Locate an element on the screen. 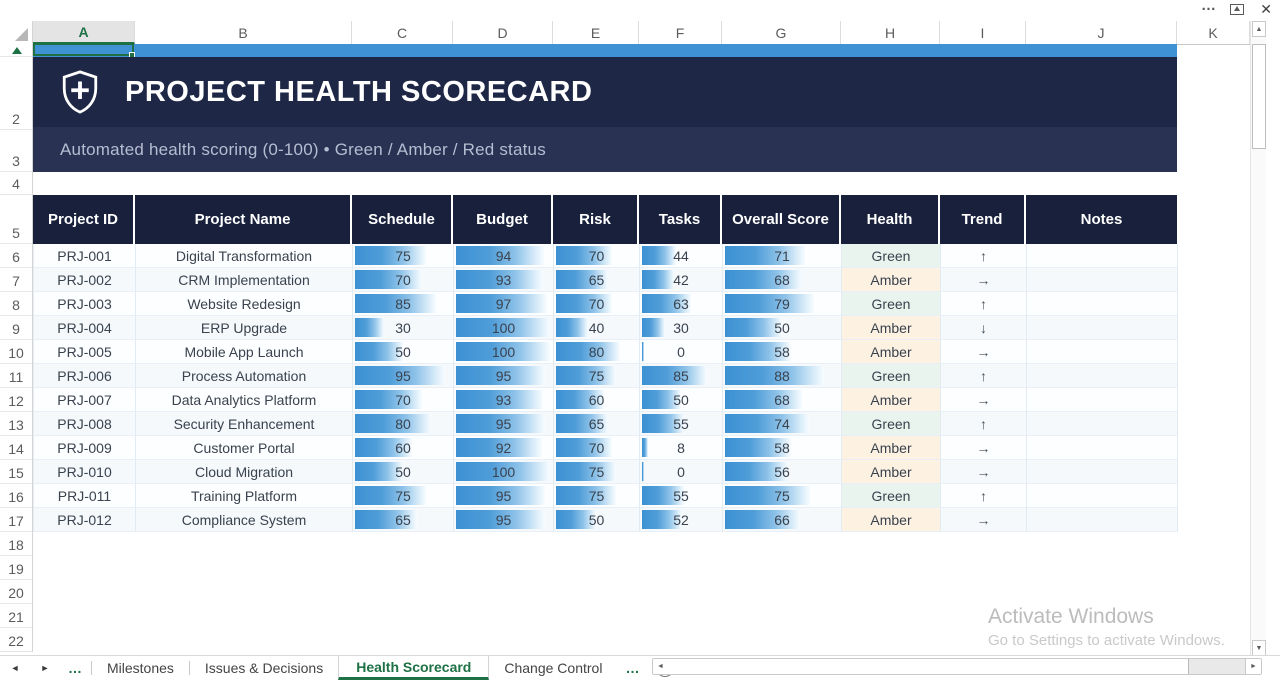 The height and width of the screenshot is (680, 1280). cell-budget: 94 is located at coordinates (504, 256).